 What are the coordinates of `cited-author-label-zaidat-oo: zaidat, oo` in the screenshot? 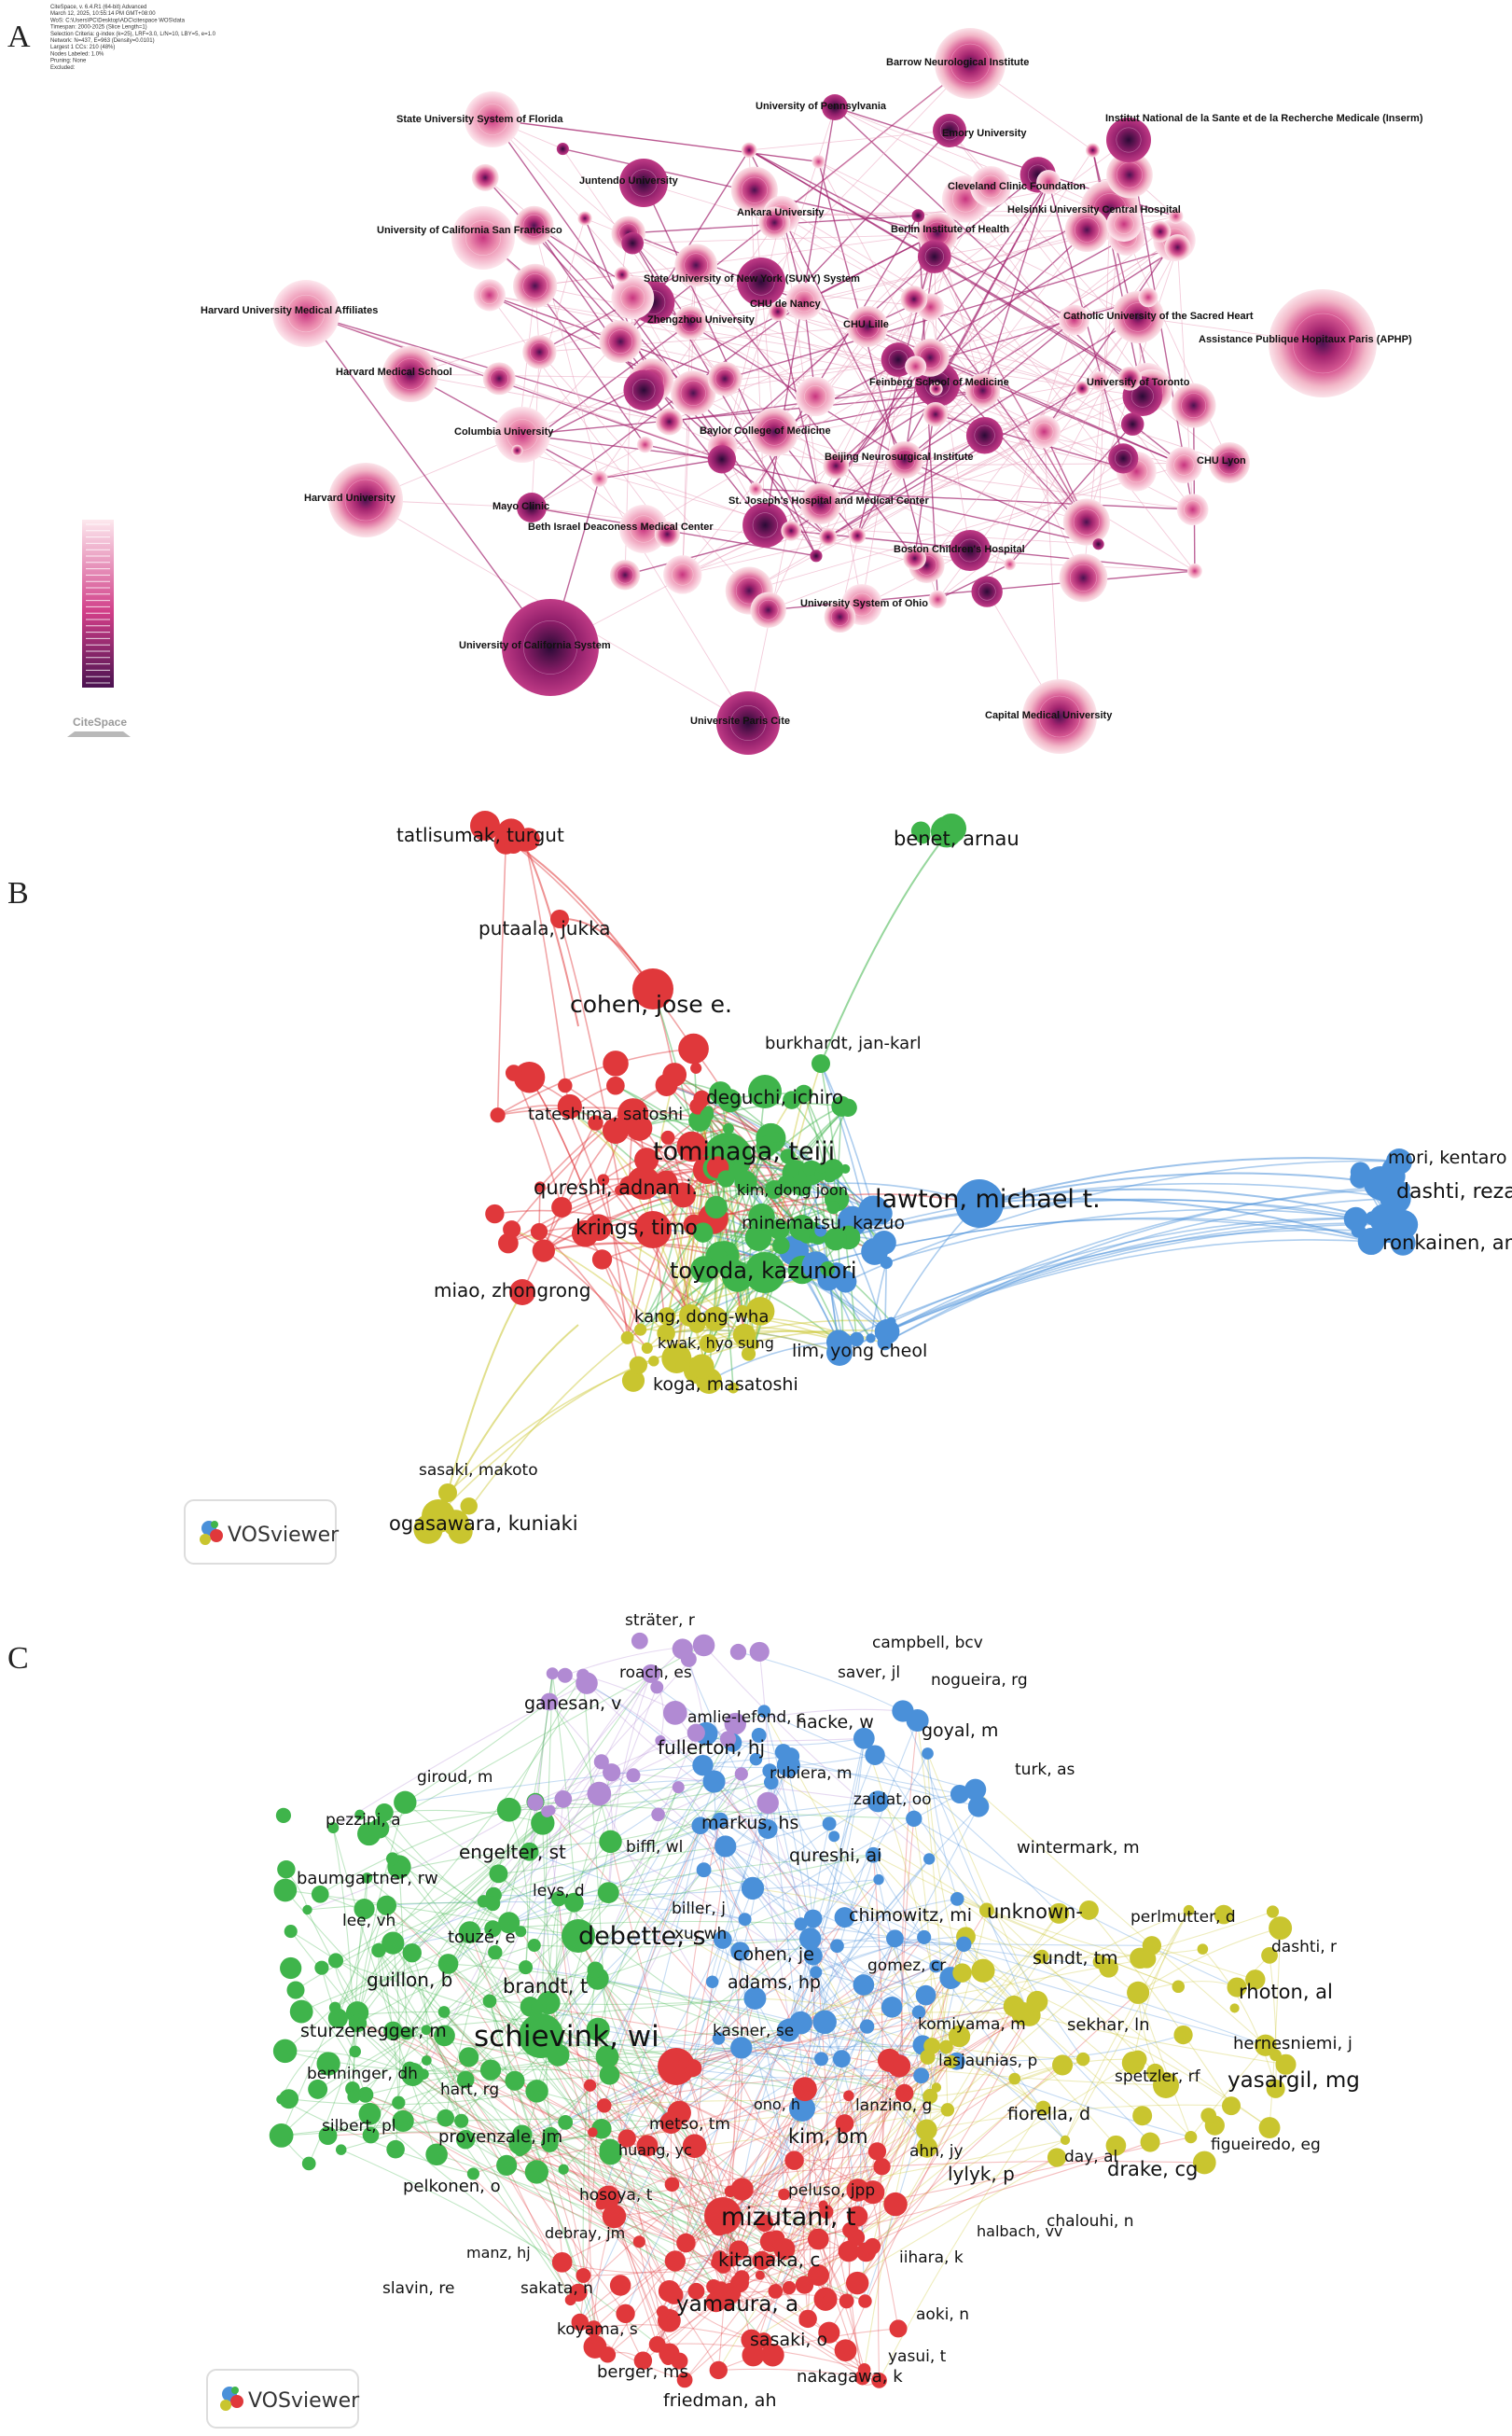 It's located at (892, 1799).